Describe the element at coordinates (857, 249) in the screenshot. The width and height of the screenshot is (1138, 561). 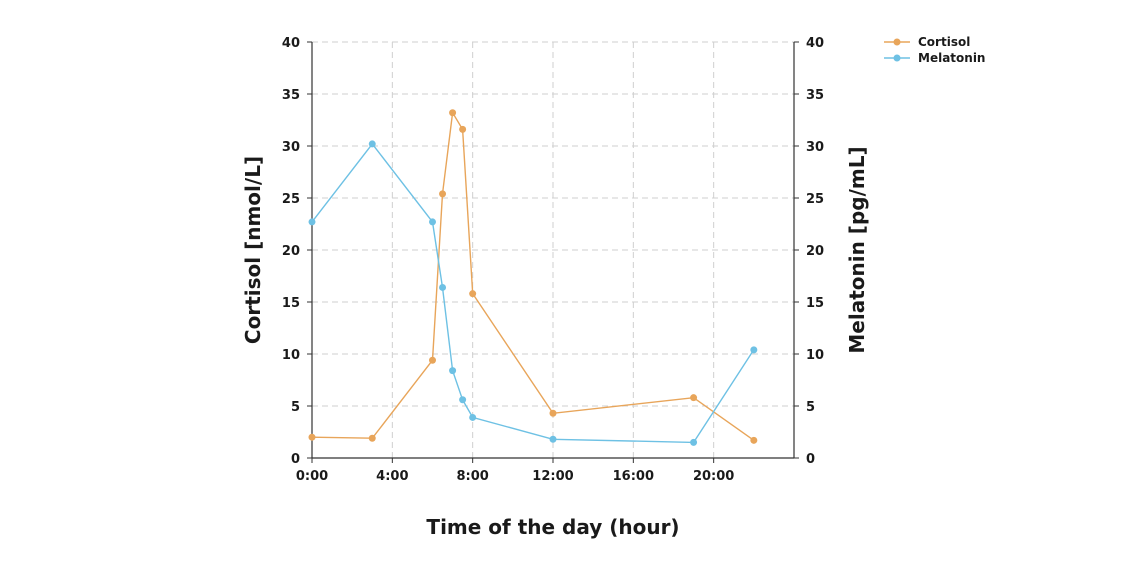
I see `y-axis-right-title: Melatonin [pg/mL]` at that location.